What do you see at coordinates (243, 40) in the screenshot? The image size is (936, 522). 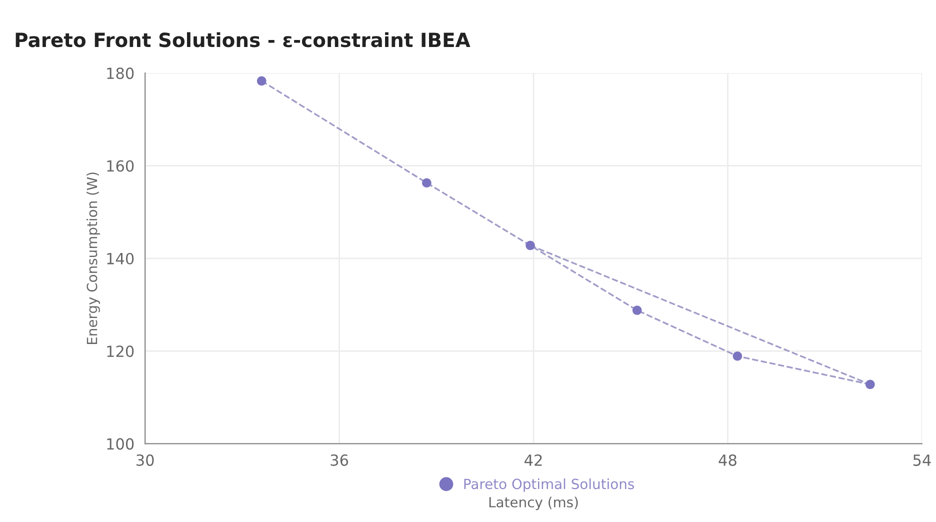 I see `chart-title: Pareto Front Solutions - ε-constraint IBEA` at bounding box center [243, 40].